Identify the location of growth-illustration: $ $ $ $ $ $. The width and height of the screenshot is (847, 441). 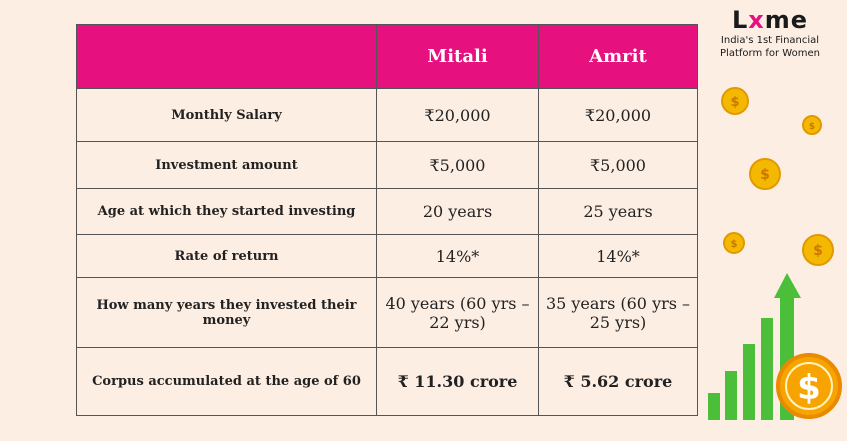
(775, 253).